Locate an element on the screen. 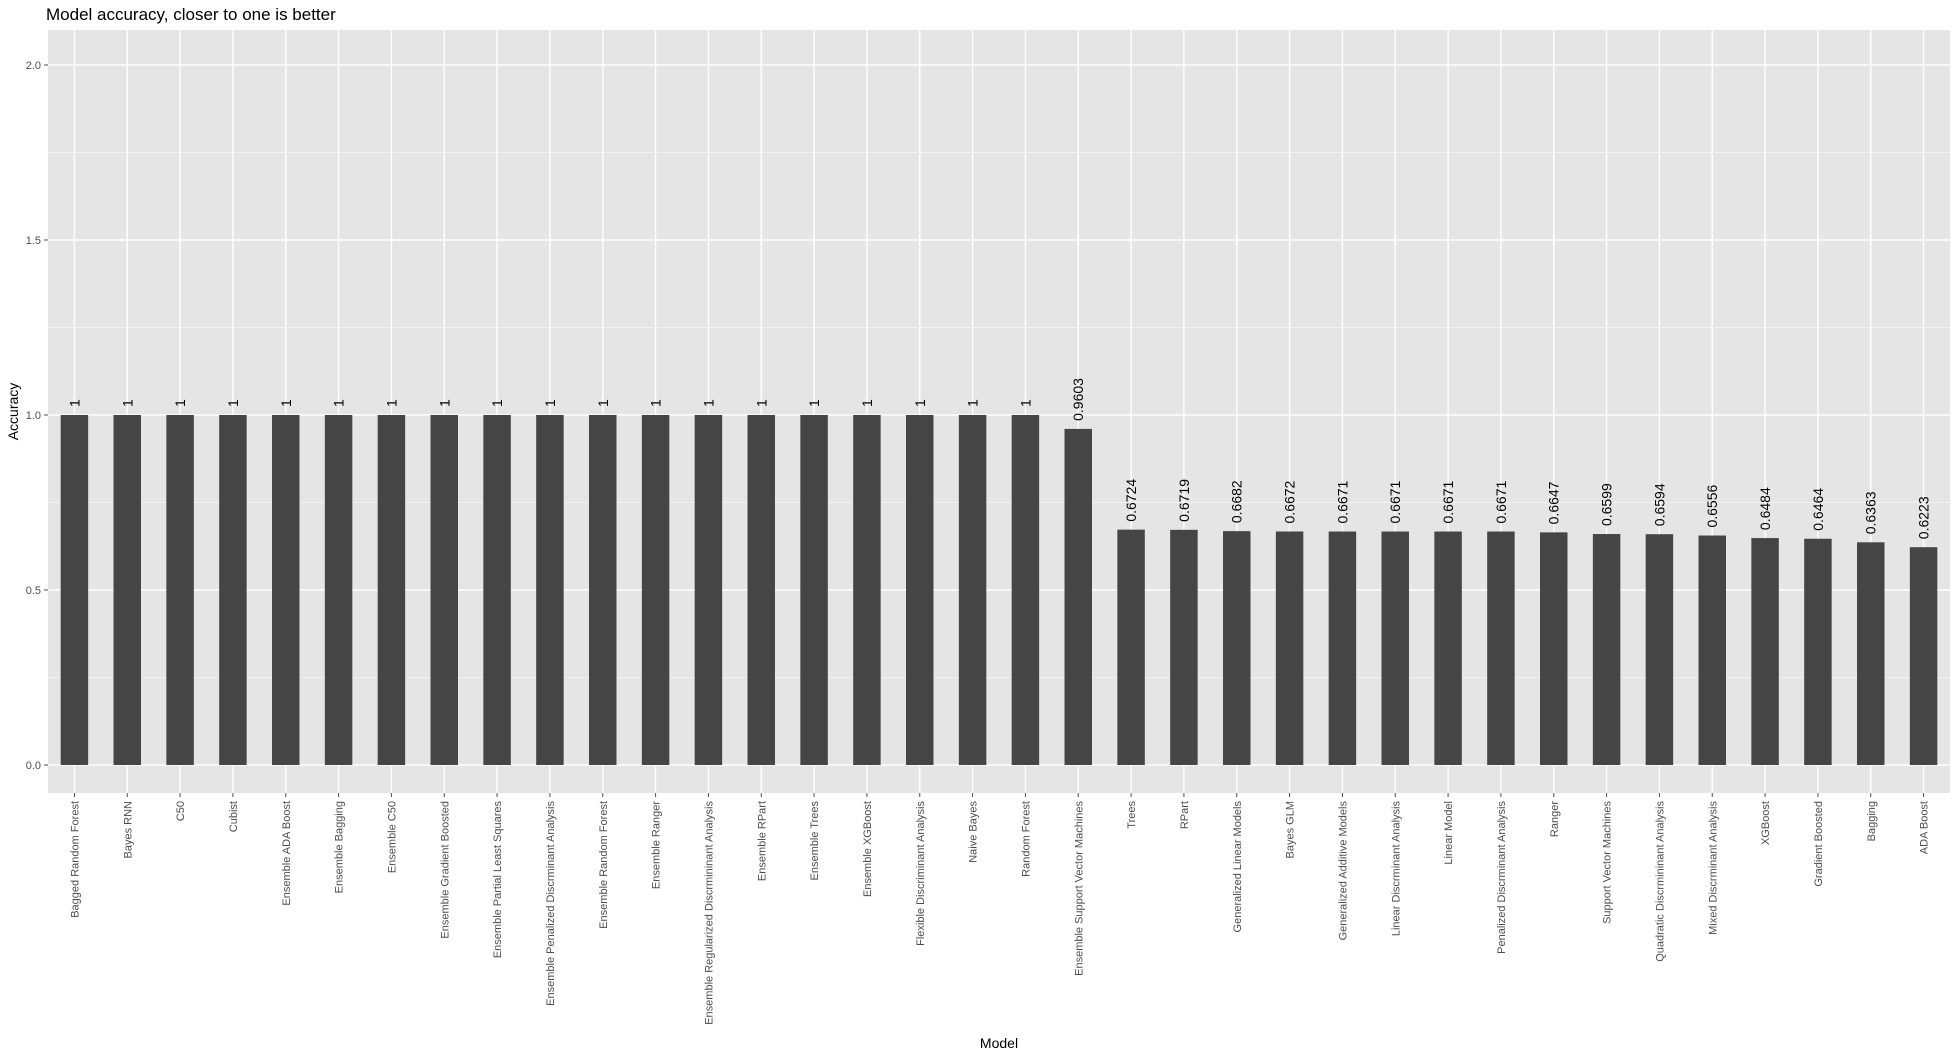 This screenshot has height=1057, width=1956. y-tick-label: 2.0 is located at coordinates (33, 66).